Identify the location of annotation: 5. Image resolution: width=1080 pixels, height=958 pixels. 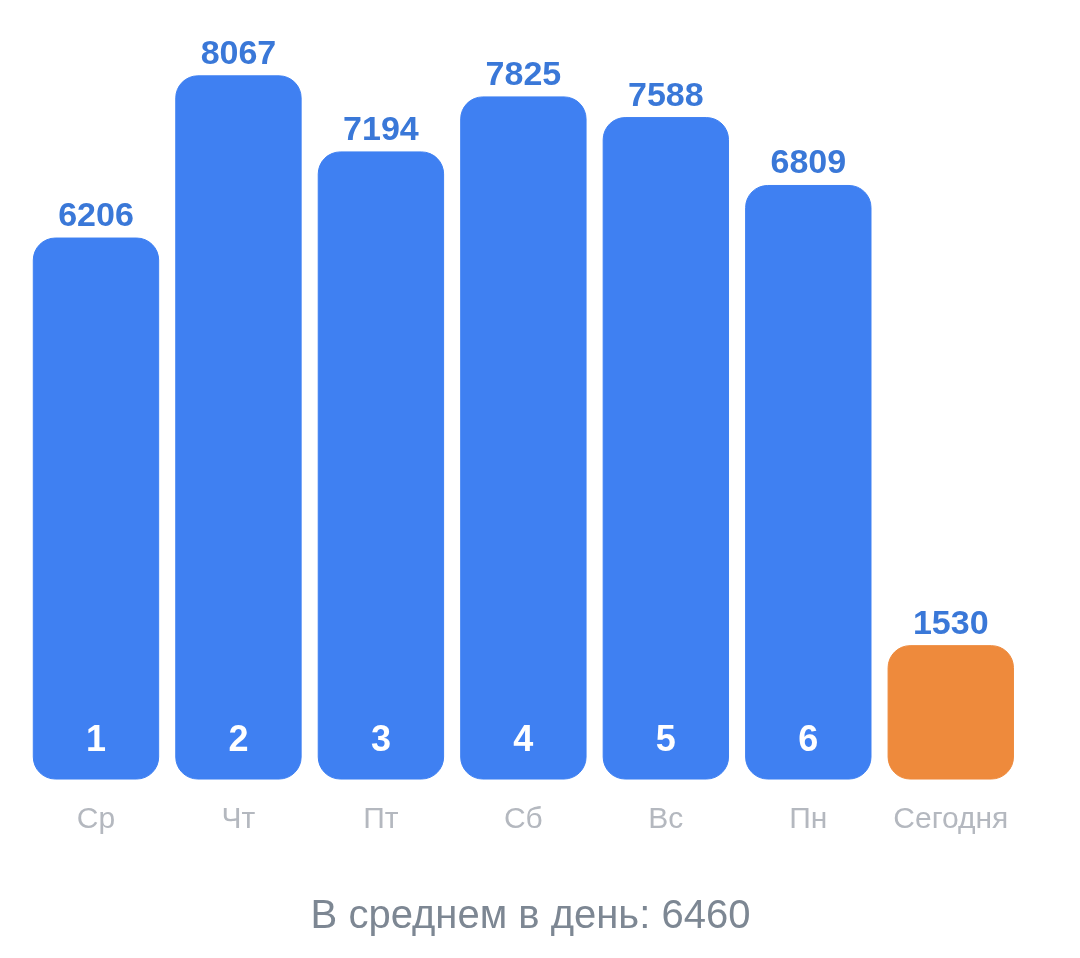
(665, 739).